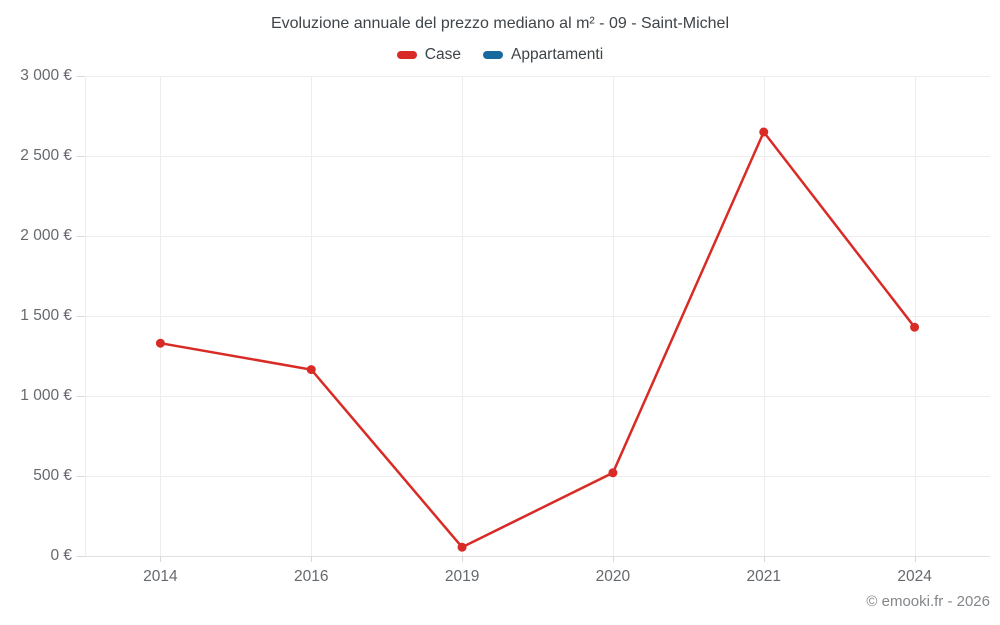 The image size is (1000, 625). Describe the element at coordinates (915, 327) in the screenshot. I see `data-point-case-2024` at that location.